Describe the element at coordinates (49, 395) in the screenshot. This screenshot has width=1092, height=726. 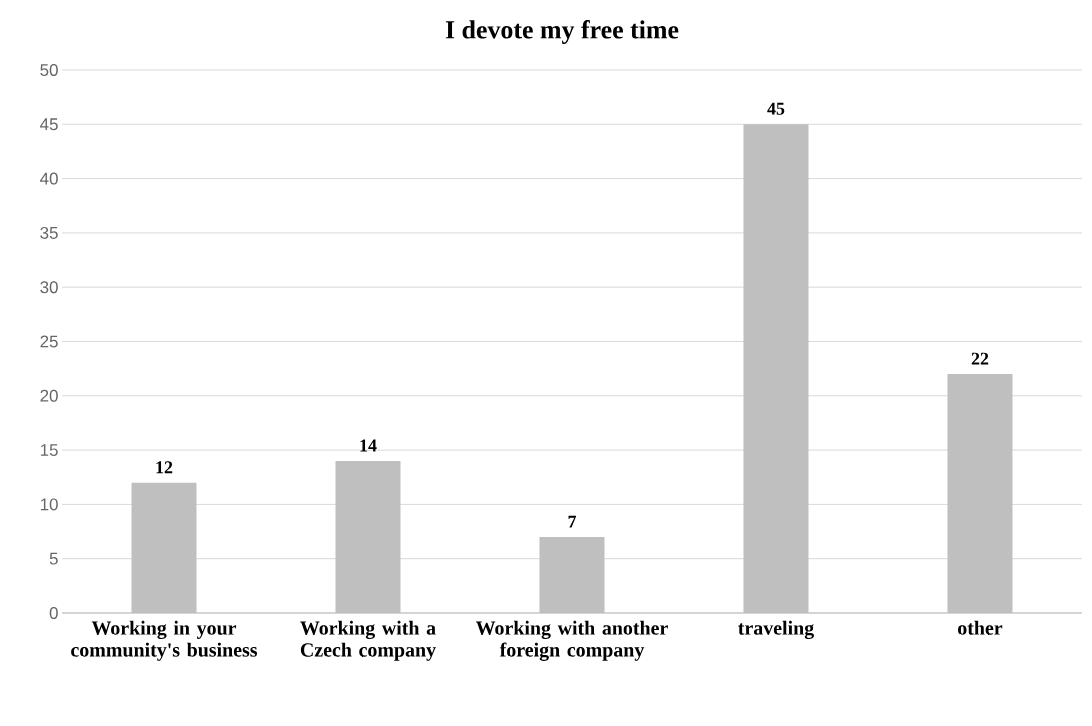
I see `y-tick-label: 20` at that location.